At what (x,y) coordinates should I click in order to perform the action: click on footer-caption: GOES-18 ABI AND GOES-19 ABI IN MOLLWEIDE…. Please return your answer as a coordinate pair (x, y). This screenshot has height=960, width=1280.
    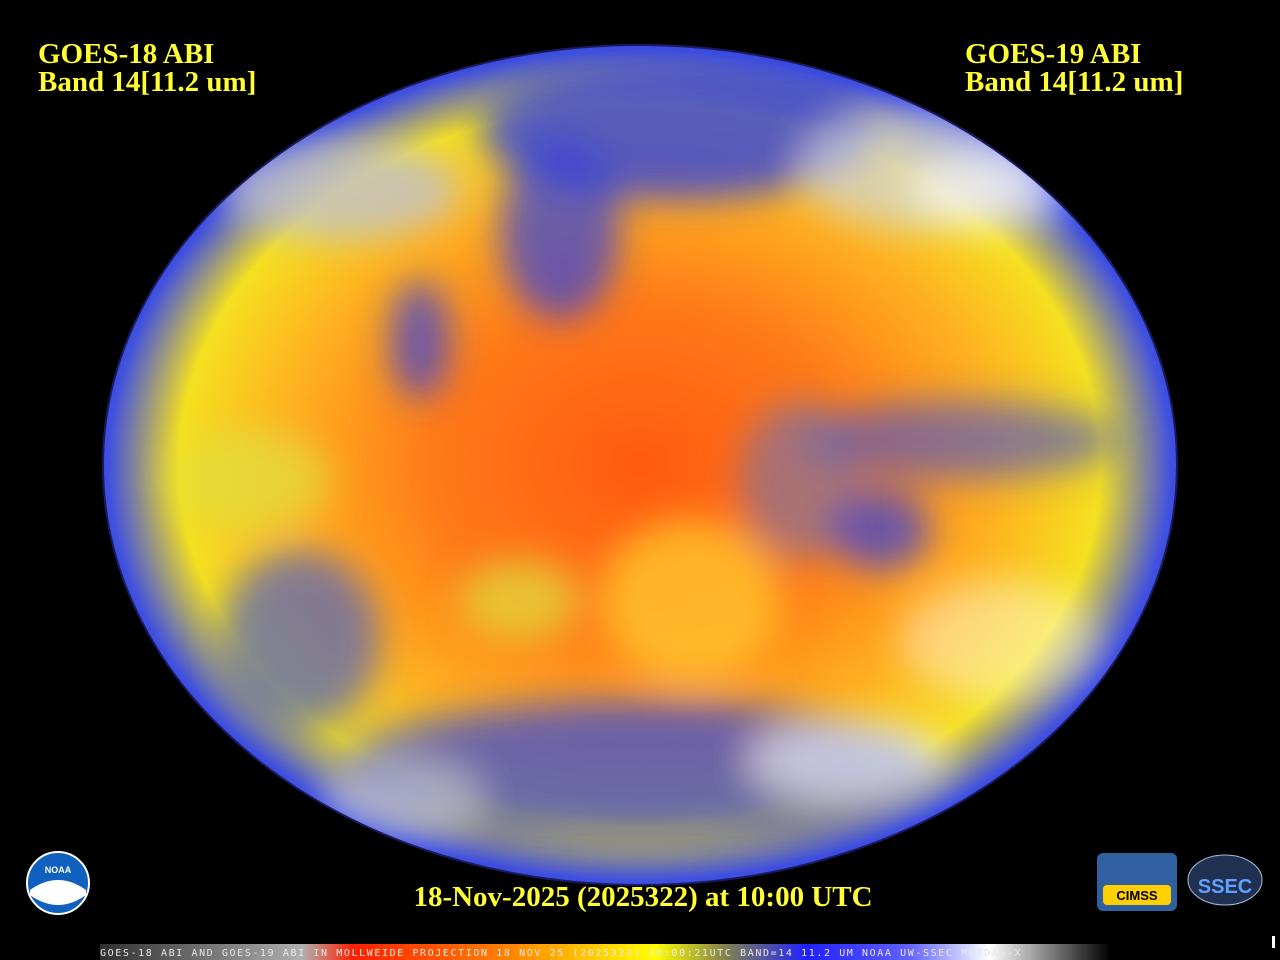
    Looking at the image, I should click on (561, 953).